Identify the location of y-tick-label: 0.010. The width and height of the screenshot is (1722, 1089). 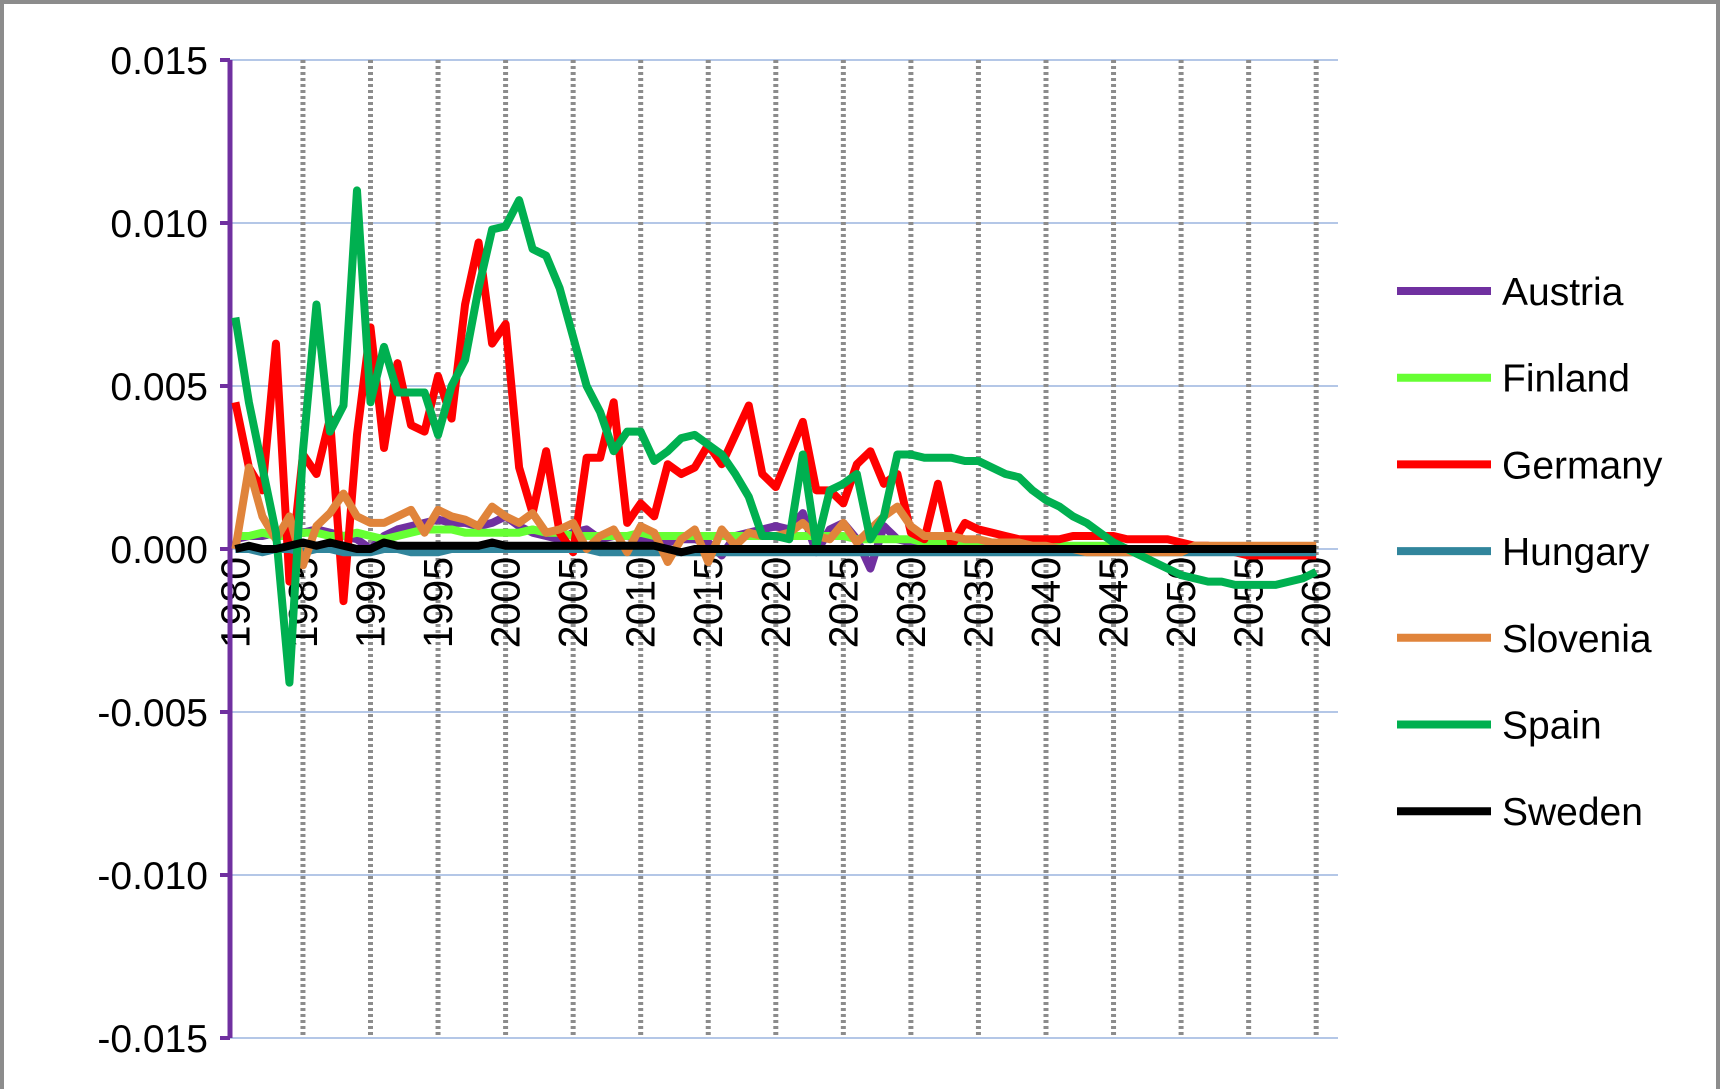
(159, 224).